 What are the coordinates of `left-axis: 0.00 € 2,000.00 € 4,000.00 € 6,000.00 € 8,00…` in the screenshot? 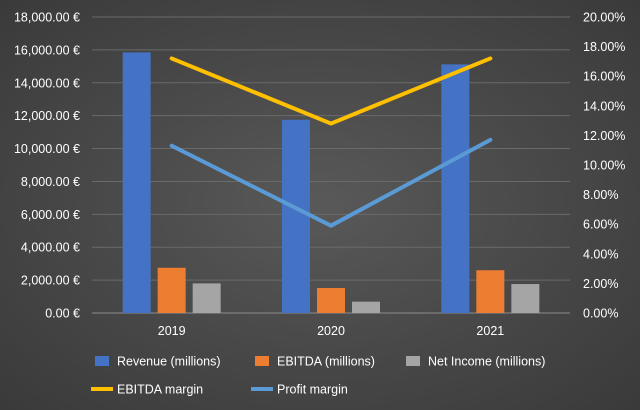 It's located at (47, 166).